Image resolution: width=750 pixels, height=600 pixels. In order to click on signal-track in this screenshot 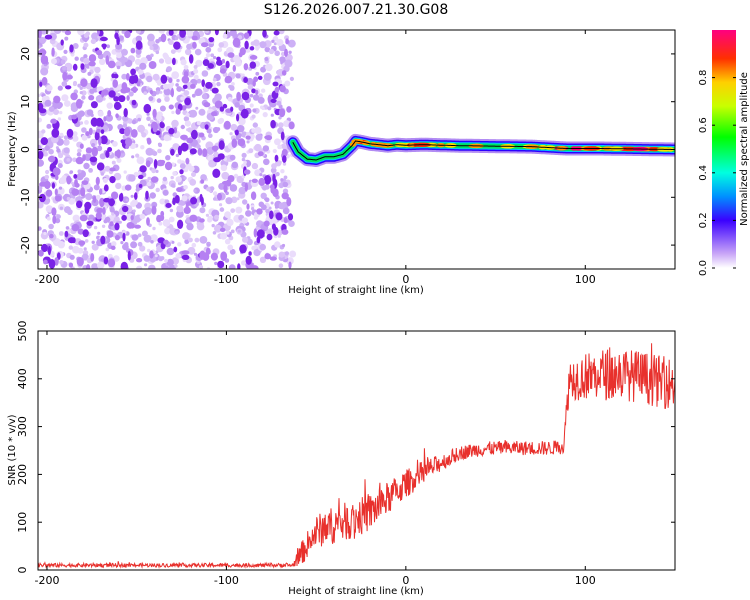, I will do `click(480, 150)`.